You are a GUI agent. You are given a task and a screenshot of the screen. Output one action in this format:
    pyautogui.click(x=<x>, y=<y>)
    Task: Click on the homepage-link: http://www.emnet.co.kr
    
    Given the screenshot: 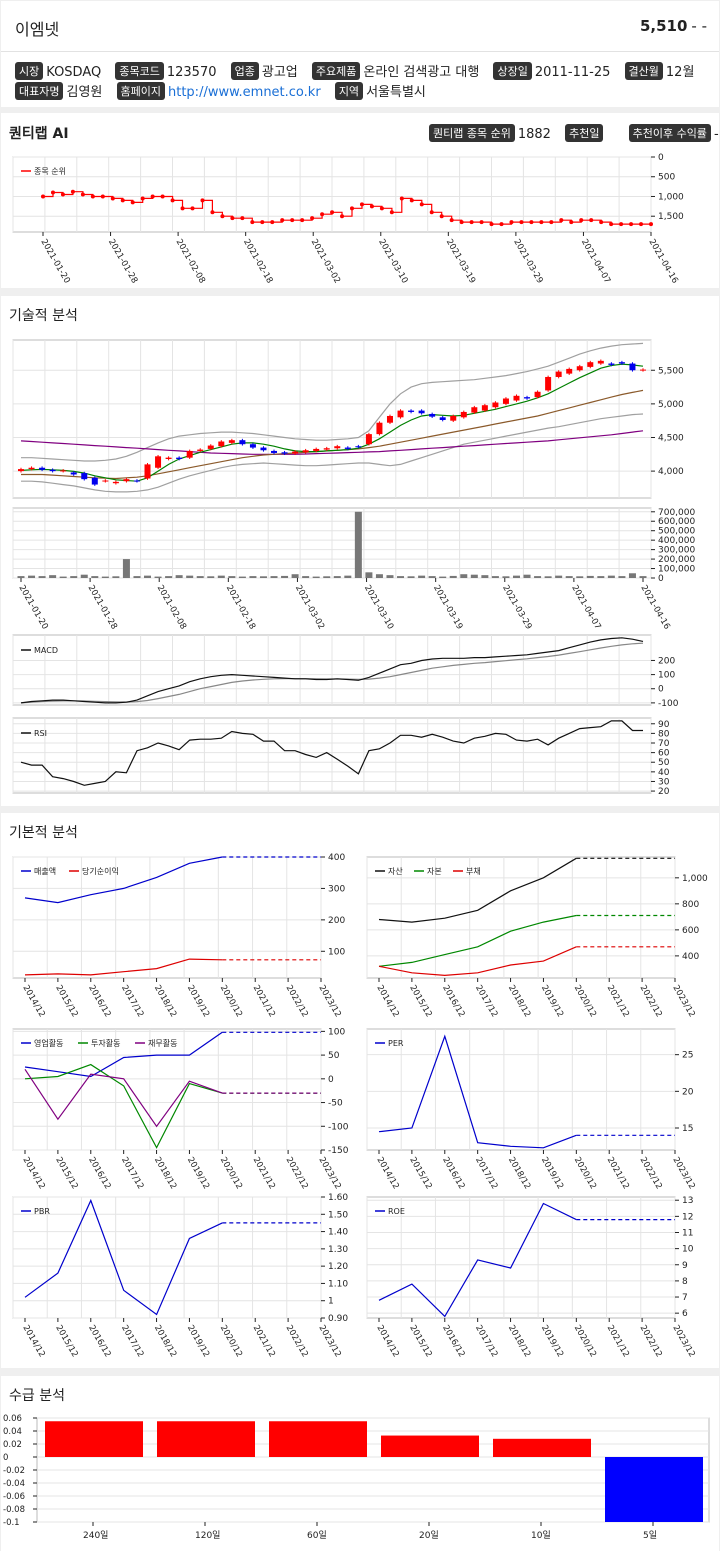 What is the action you would take?
    pyautogui.click(x=244, y=92)
    